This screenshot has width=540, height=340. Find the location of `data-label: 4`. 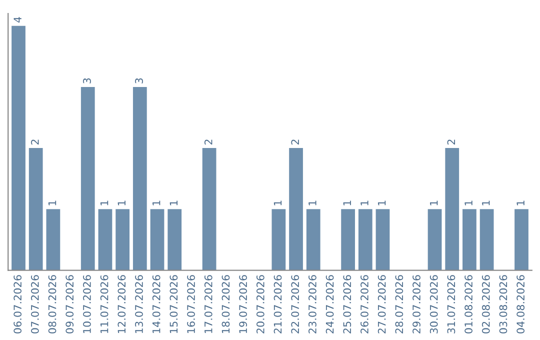

data-label: 4 is located at coordinates (18, 20).